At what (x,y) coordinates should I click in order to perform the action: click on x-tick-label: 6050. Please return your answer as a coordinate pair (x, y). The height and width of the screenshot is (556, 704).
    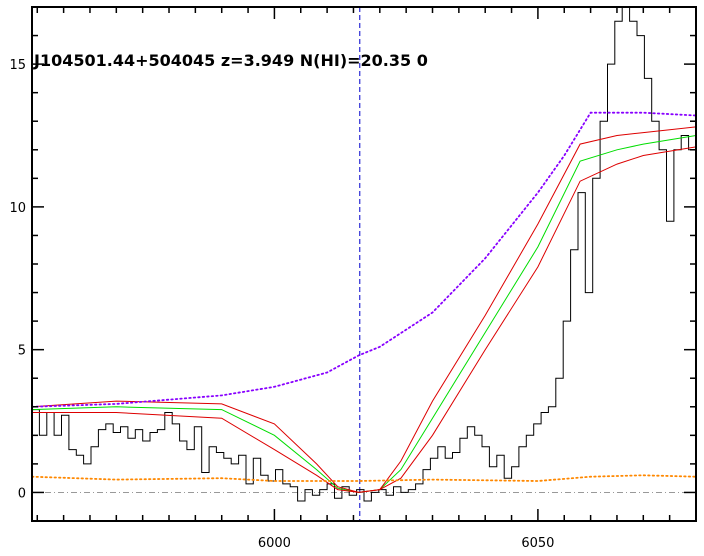
    Looking at the image, I should click on (537, 543).